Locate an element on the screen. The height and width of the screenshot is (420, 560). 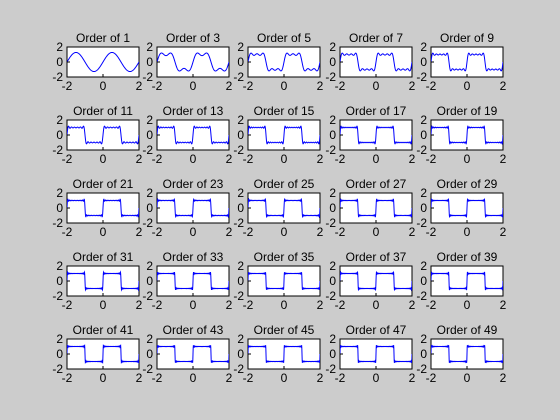
subplot: Order of 17-2 0 2-202 is located at coordinates (370, 135).